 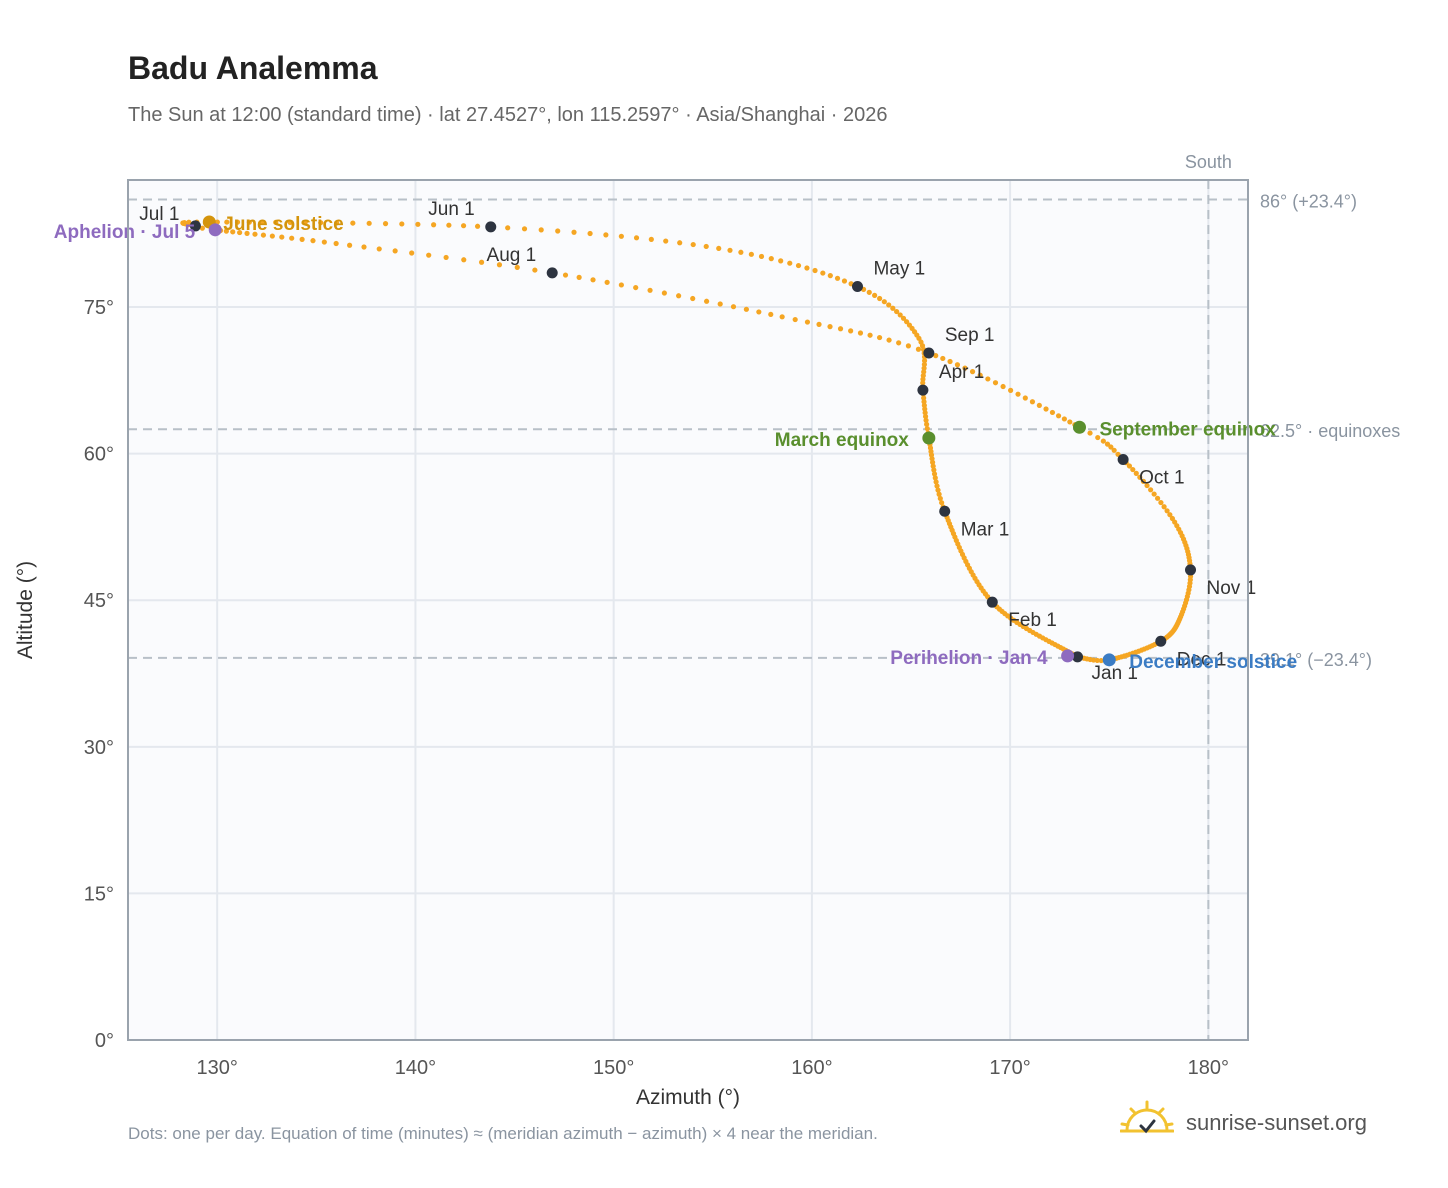 I want to click on month-marker-label: Aug 1, so click(x=512, y=255).